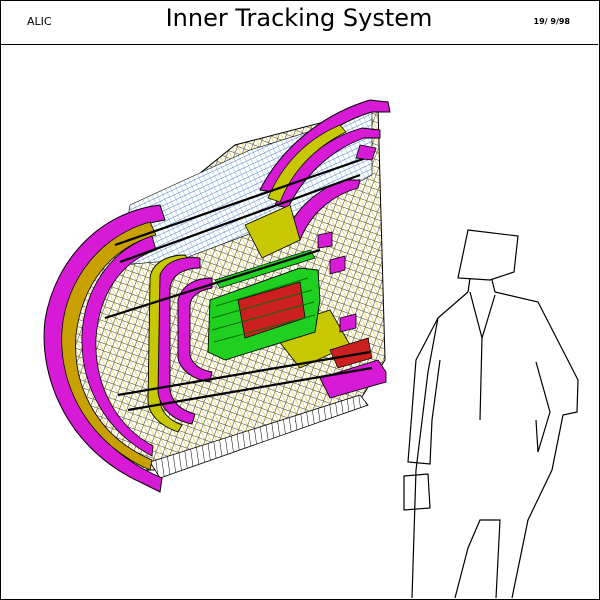  What do you see at coordinates (259, 436) in the screenshot?
I see `bottom-ladder-strip` at bounding box center [259, 436].